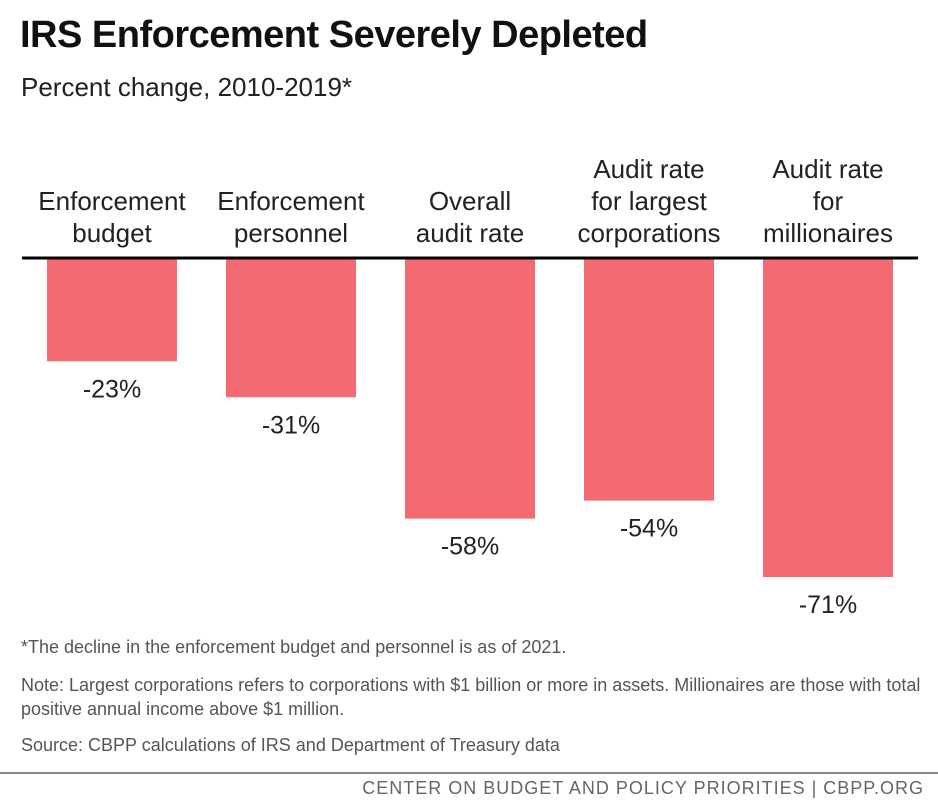 This screenshot has height=802, width=938. I want to click on value-label-3: -54%, so click(649, 529).